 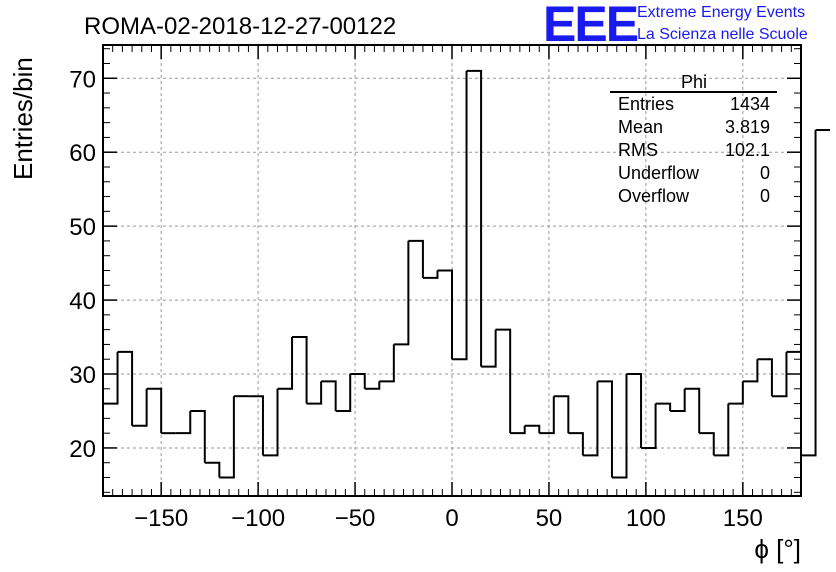 I want to click on stats-name: Phi, so click(x=694, y=82).